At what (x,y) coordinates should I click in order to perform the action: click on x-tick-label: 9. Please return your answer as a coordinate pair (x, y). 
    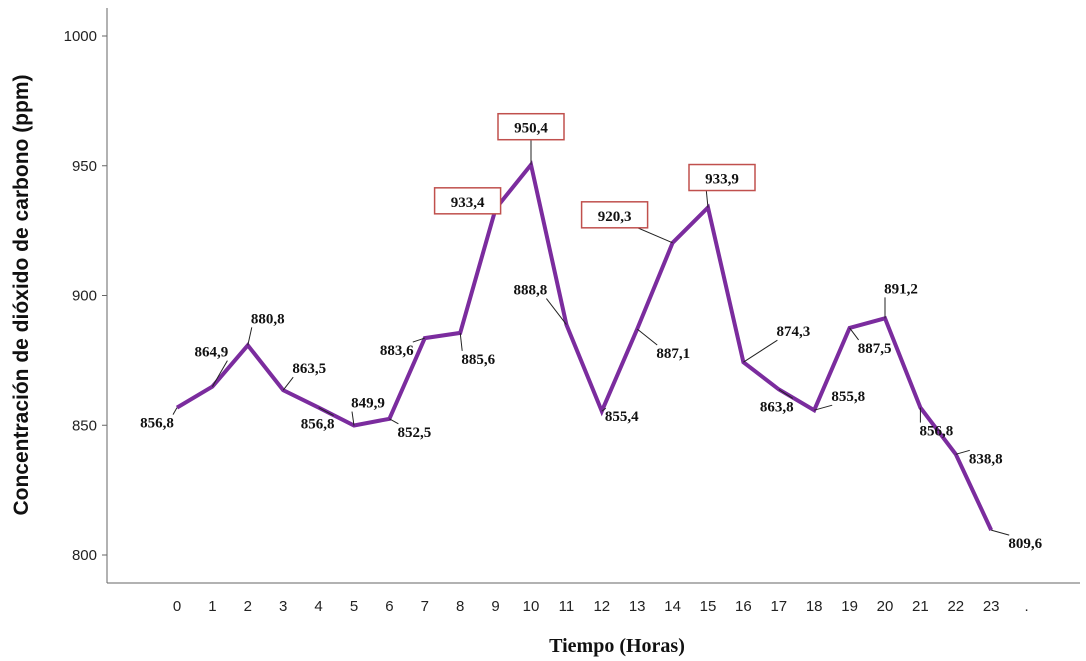
    Looking at the image, I should click on (495, 606).